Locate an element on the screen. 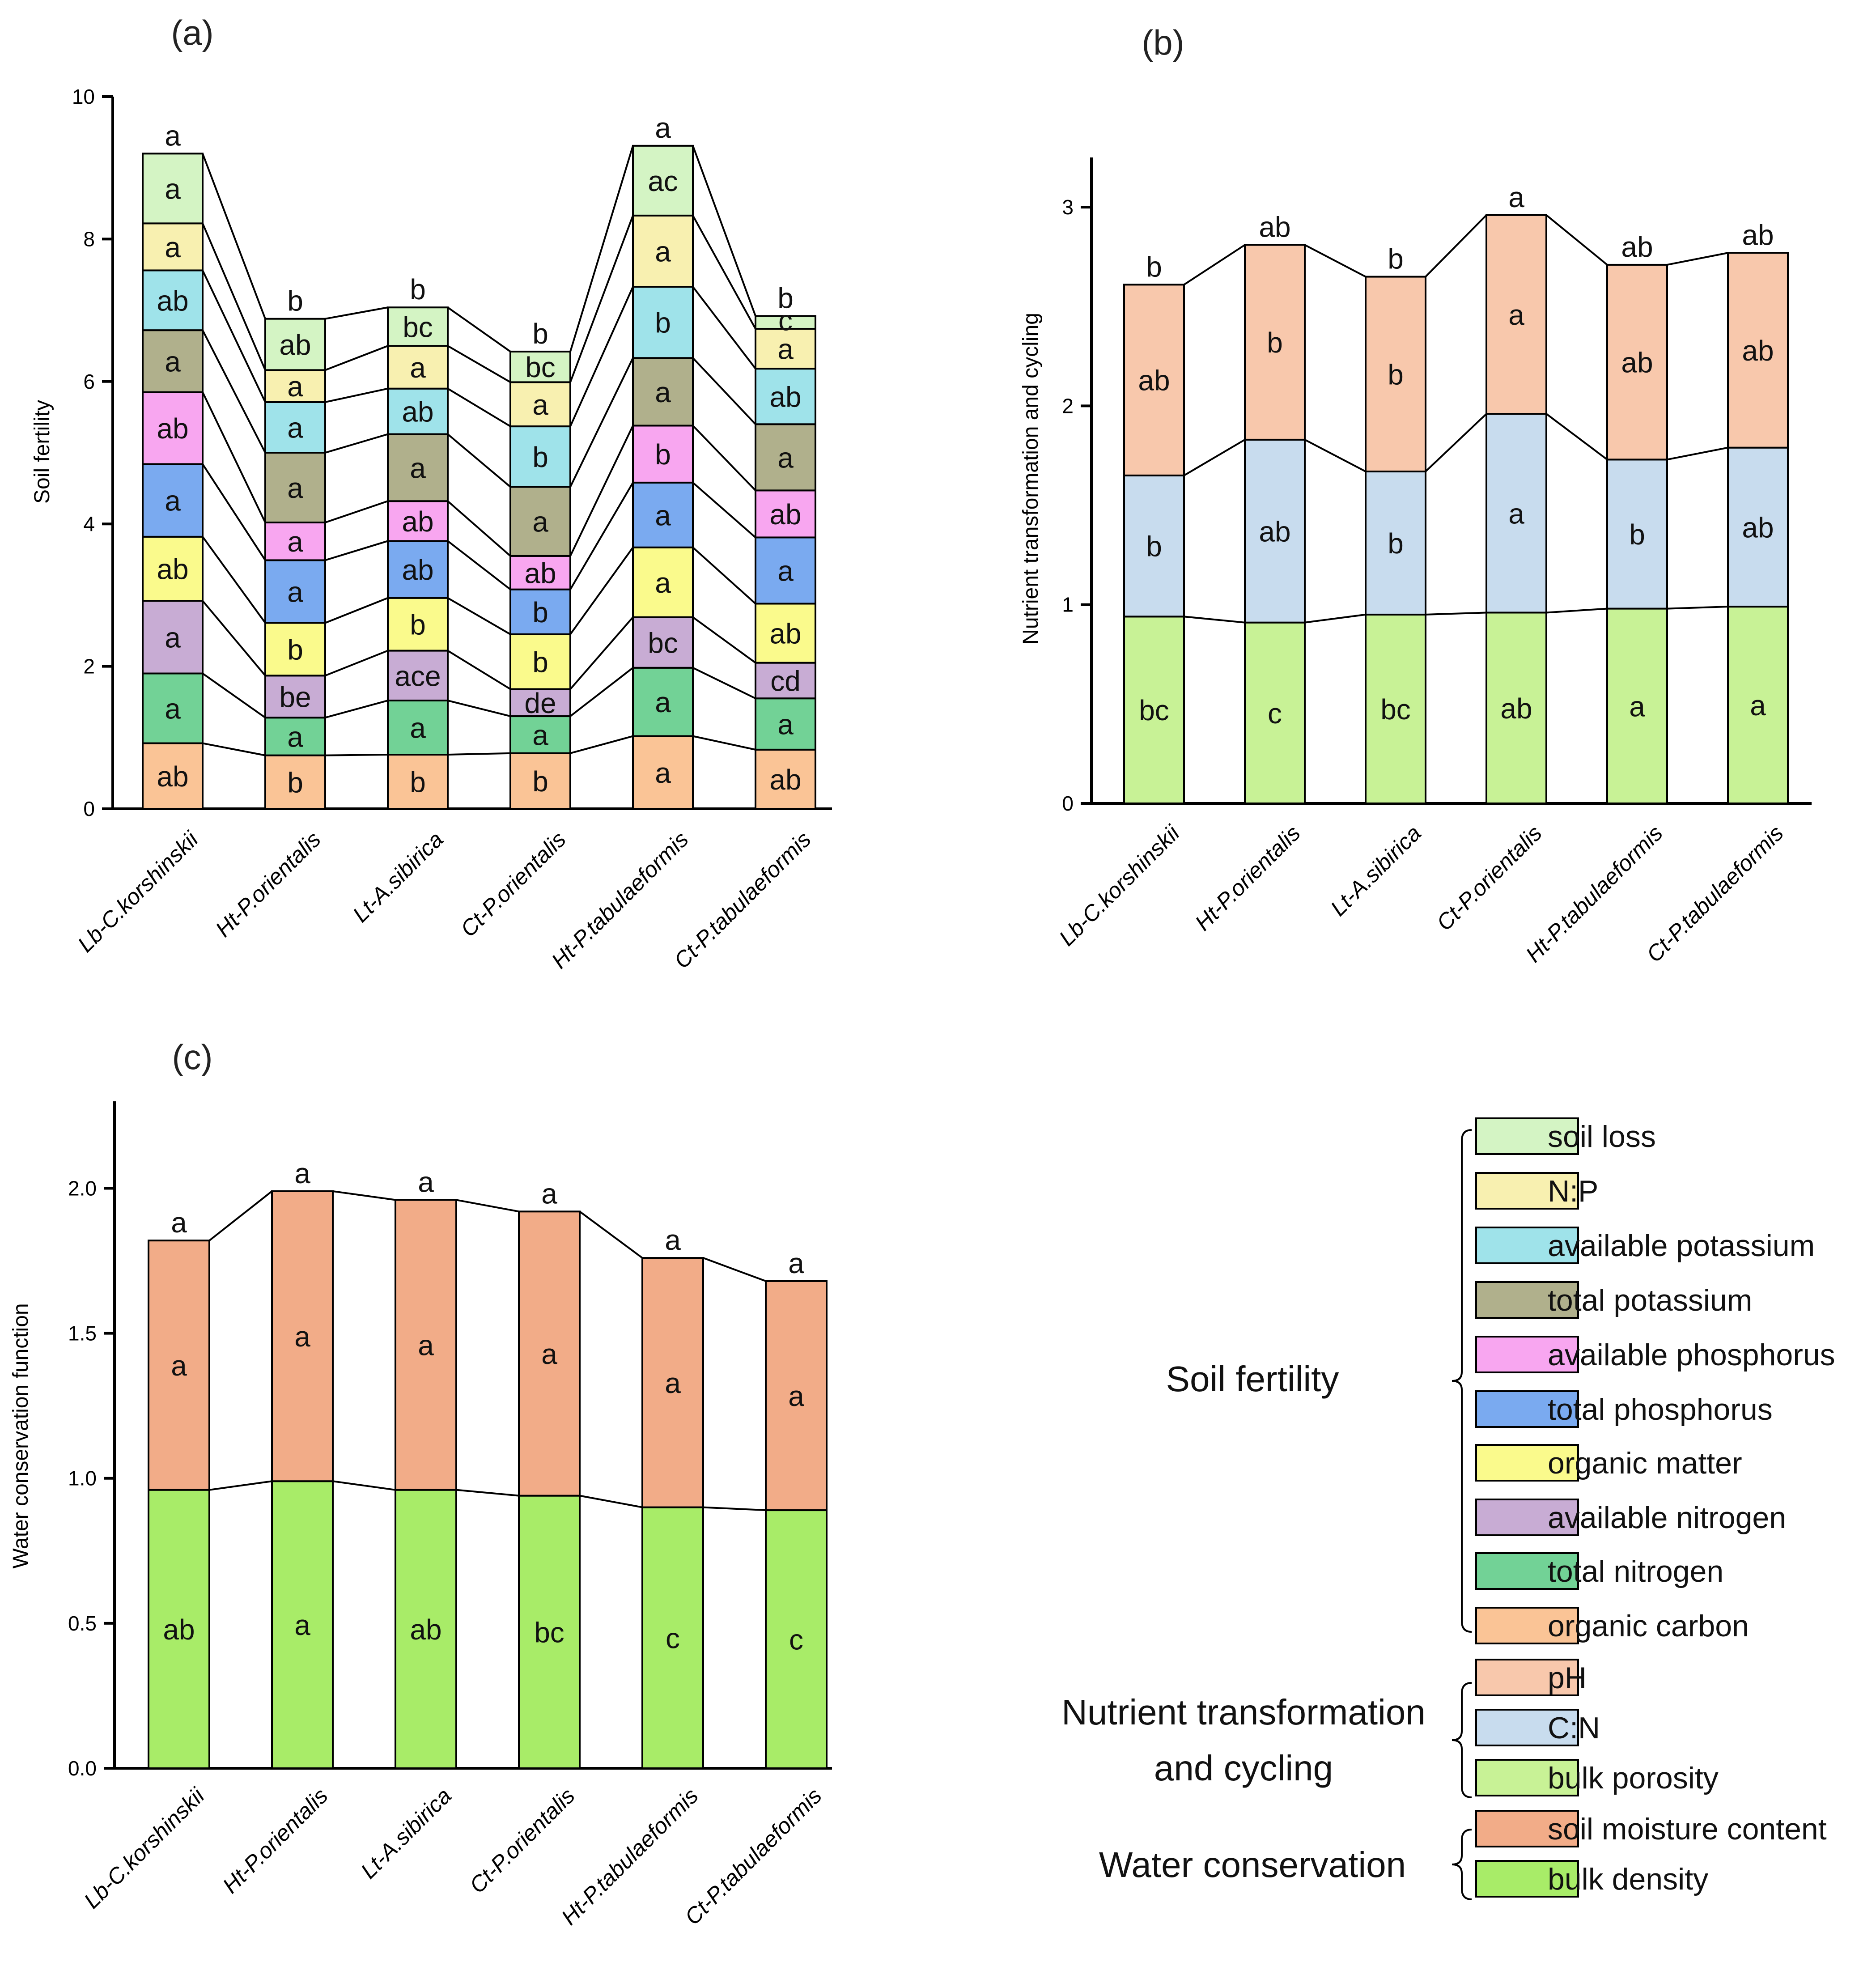  legend-label-total-potassium: total potassium is located at coordinates (1650, 1300).